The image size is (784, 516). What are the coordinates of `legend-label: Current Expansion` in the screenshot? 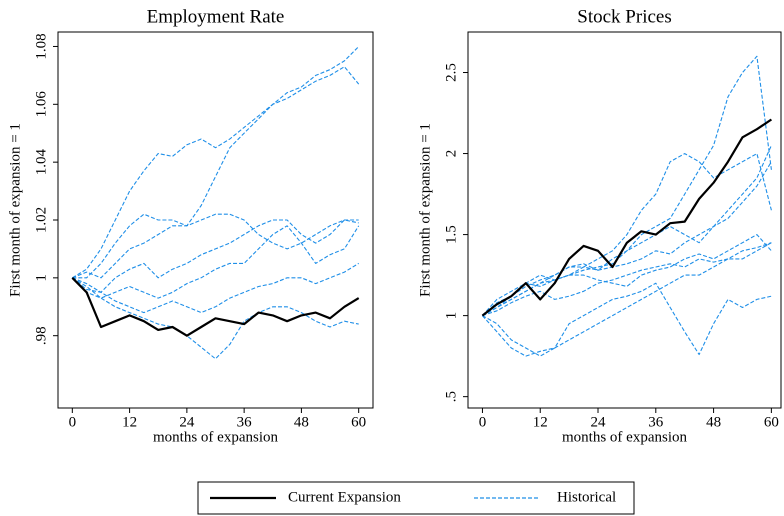 It's located at (344, 497).